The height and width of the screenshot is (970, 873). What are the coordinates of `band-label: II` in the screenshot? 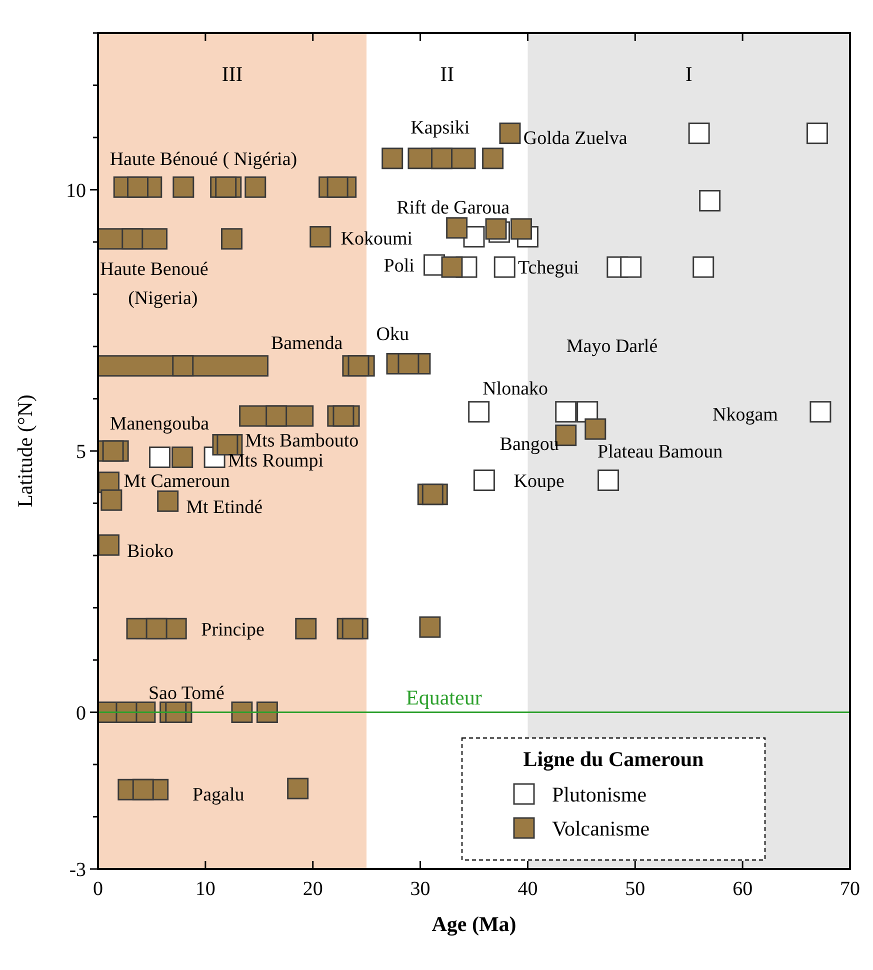 It's located at (447, 74).